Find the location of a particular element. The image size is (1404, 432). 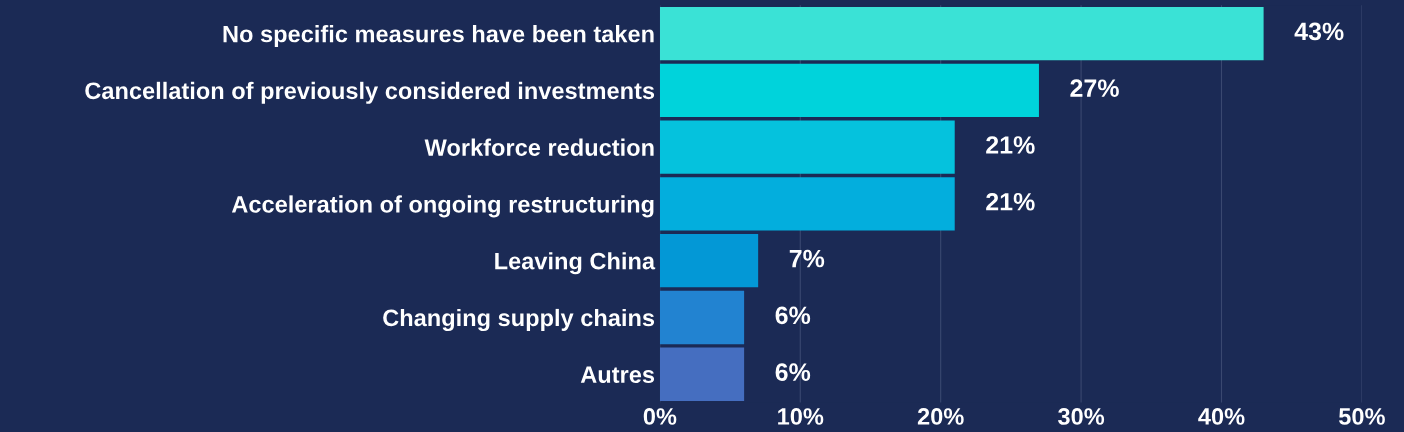

x-tick-label: 30% is located at coordinates (1081, 416).